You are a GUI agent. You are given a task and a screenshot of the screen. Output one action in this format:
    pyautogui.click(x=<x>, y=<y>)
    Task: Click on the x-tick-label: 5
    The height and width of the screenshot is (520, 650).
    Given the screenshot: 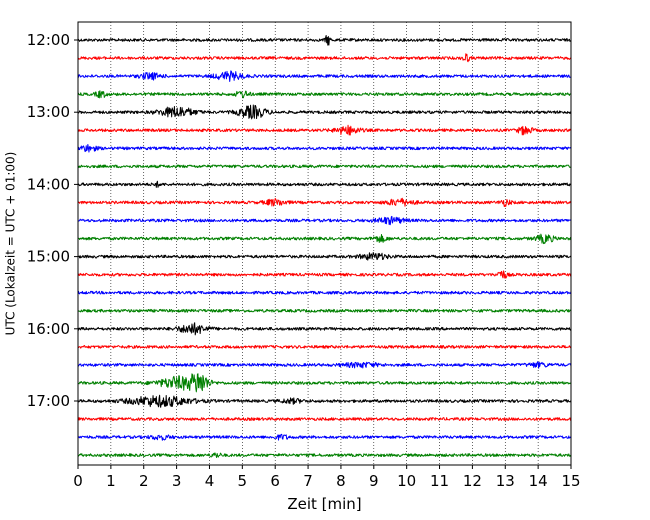 What is the action you would take?
    pyautogui.click(x=243, y=481)
    